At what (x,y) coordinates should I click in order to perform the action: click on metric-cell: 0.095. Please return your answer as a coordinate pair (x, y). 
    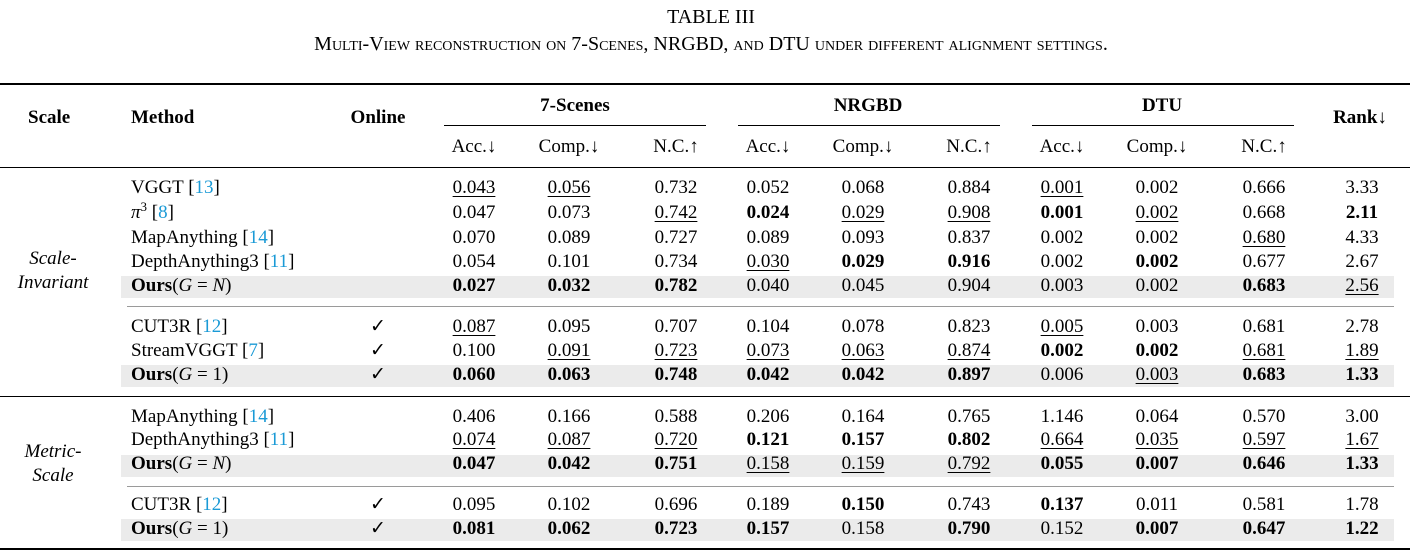
    Looking at the image, I should click on (569, 326).